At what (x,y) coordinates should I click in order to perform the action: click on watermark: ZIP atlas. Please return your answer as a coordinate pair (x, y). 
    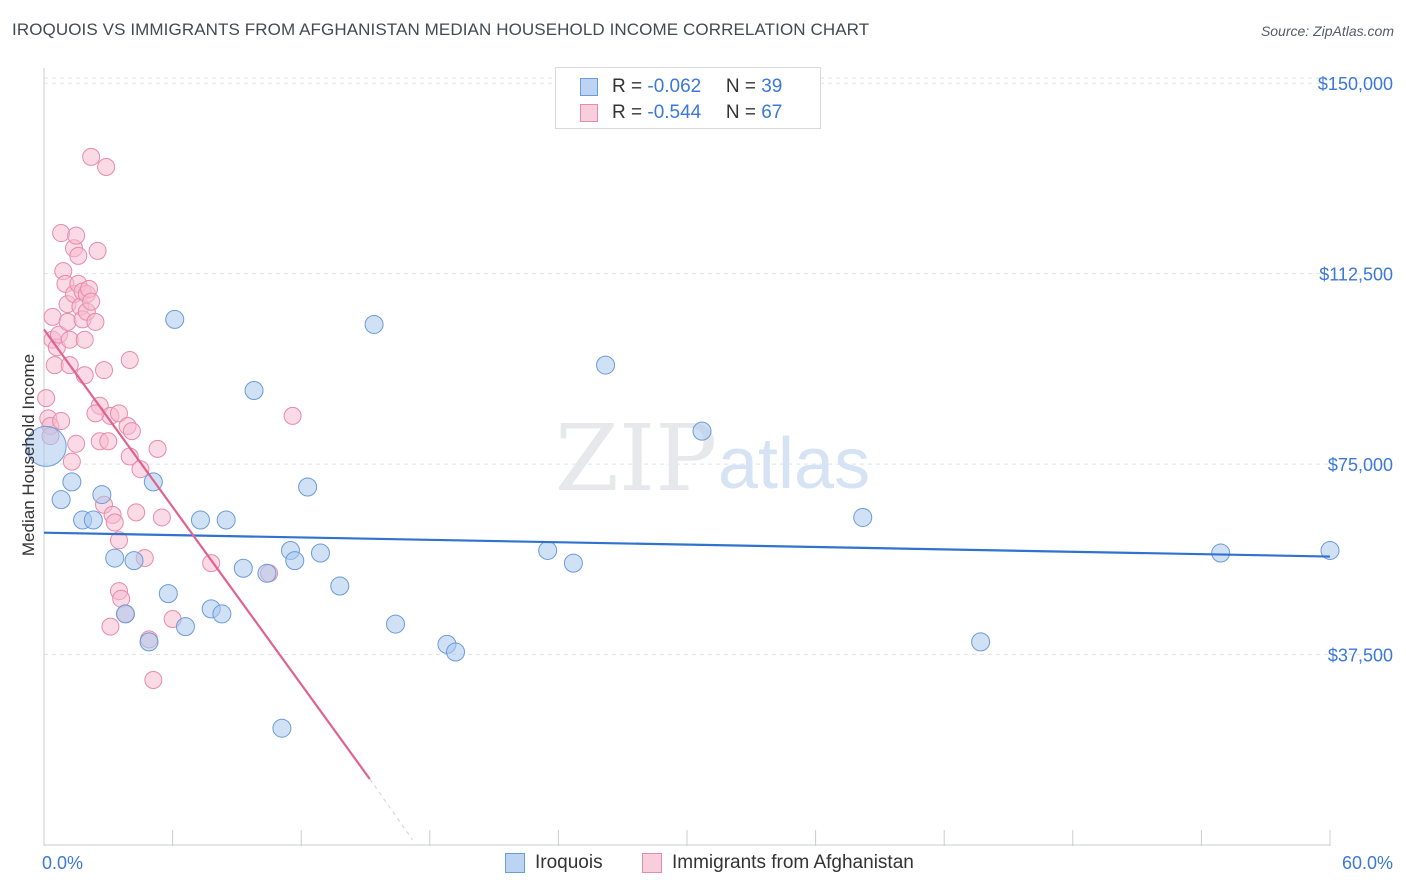
    Looking at the image, I should click on (712, 458).